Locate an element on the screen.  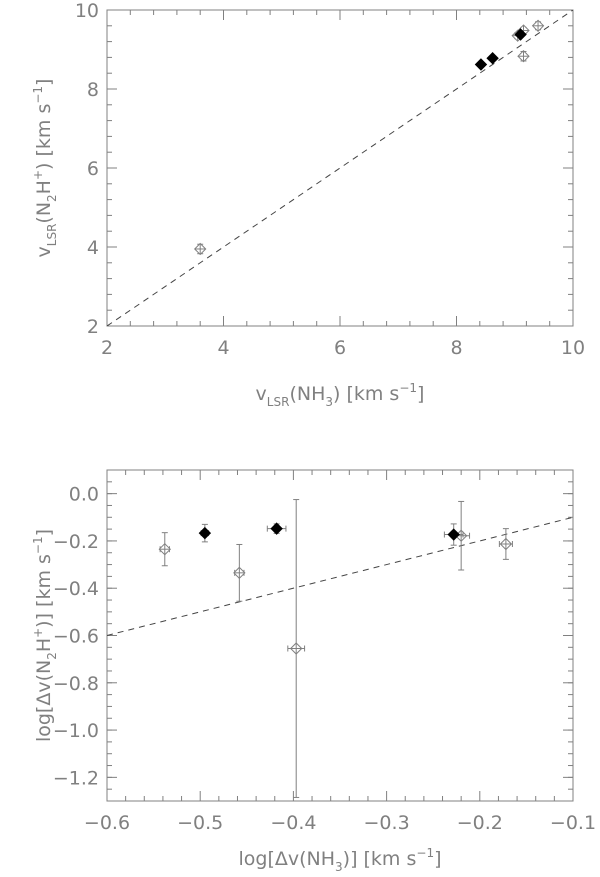
y-tick-label: 8 is located at coordinates (93, 90).